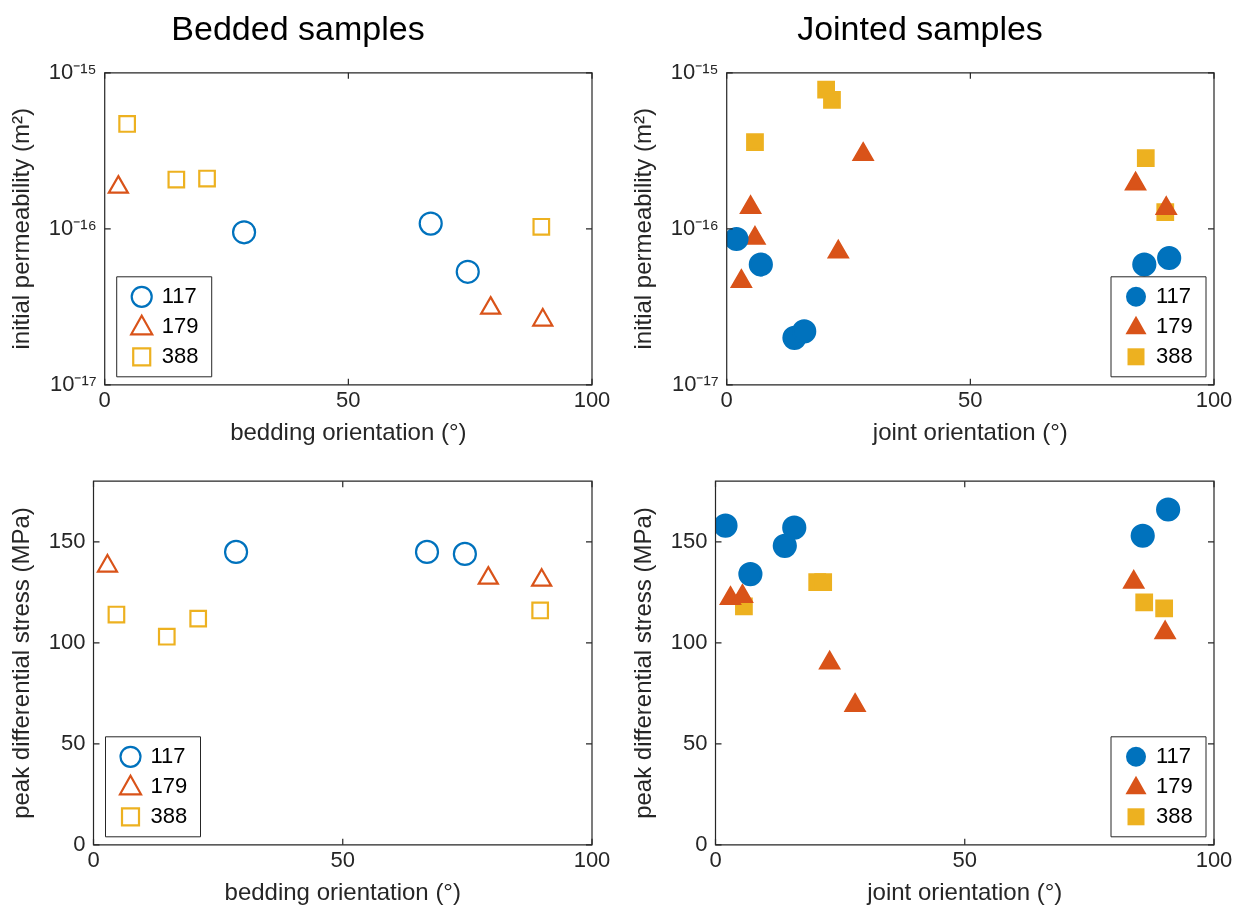  I want to click on chart-title: Bedded samples, so click(298, 27).